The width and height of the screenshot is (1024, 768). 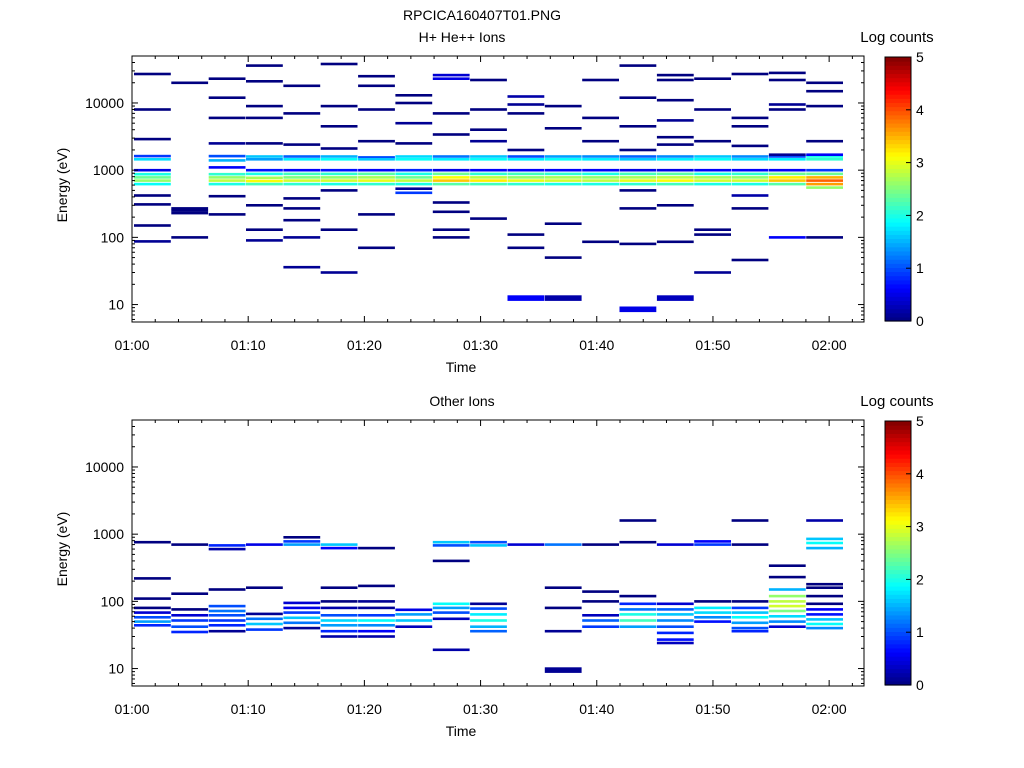 What do you see at coordinates (248, 345) in the screenshot?
I see `x-tick-label: 01:10` at bounding box center [248, 345].